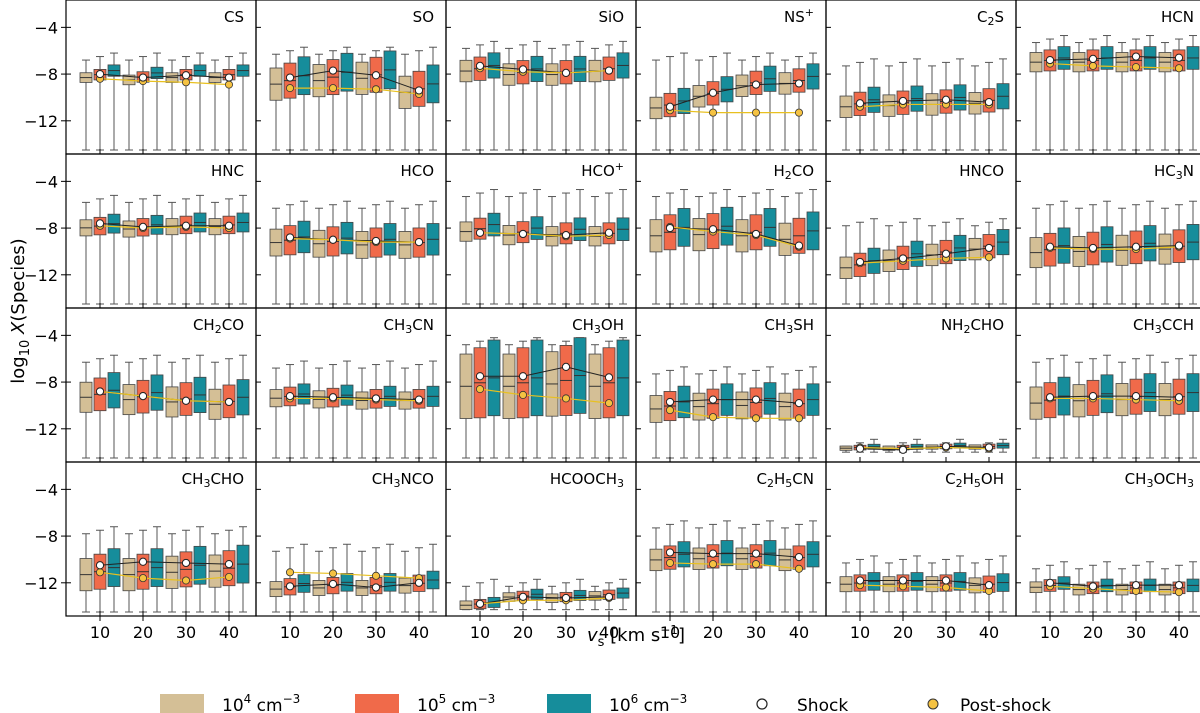 The height and width of the screenshot is (713, 1200). Describe the element at coordinates (1159, 480) in the screenshot. I see `panel-title: CH3OCH3` at that location.